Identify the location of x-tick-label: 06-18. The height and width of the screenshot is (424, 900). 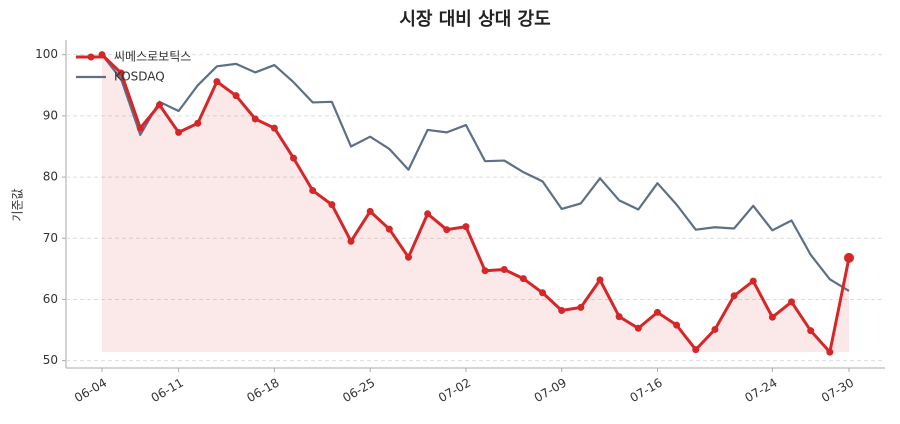
(262, 391).